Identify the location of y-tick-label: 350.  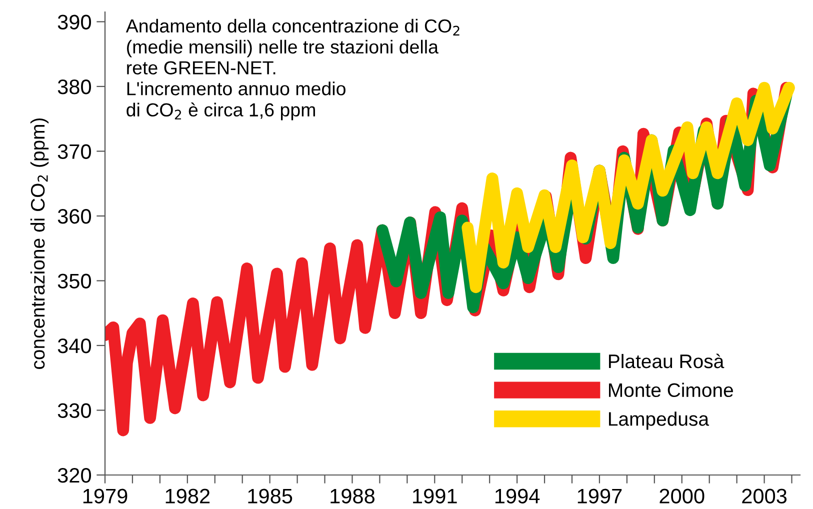
(74, 281).